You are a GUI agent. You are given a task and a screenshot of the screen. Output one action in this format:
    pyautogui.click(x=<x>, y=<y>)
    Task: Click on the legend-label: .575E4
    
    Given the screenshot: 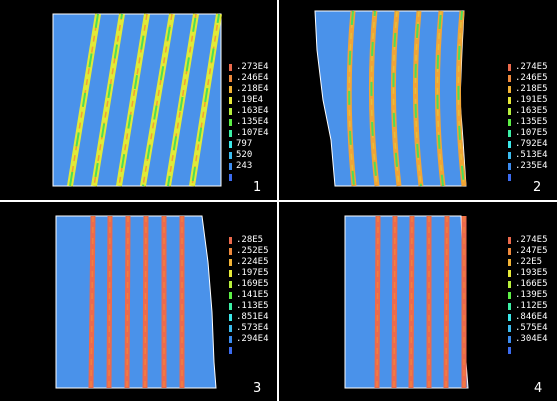 What is the action you would take?
    pyautogui.click(x=531, y=328)
    